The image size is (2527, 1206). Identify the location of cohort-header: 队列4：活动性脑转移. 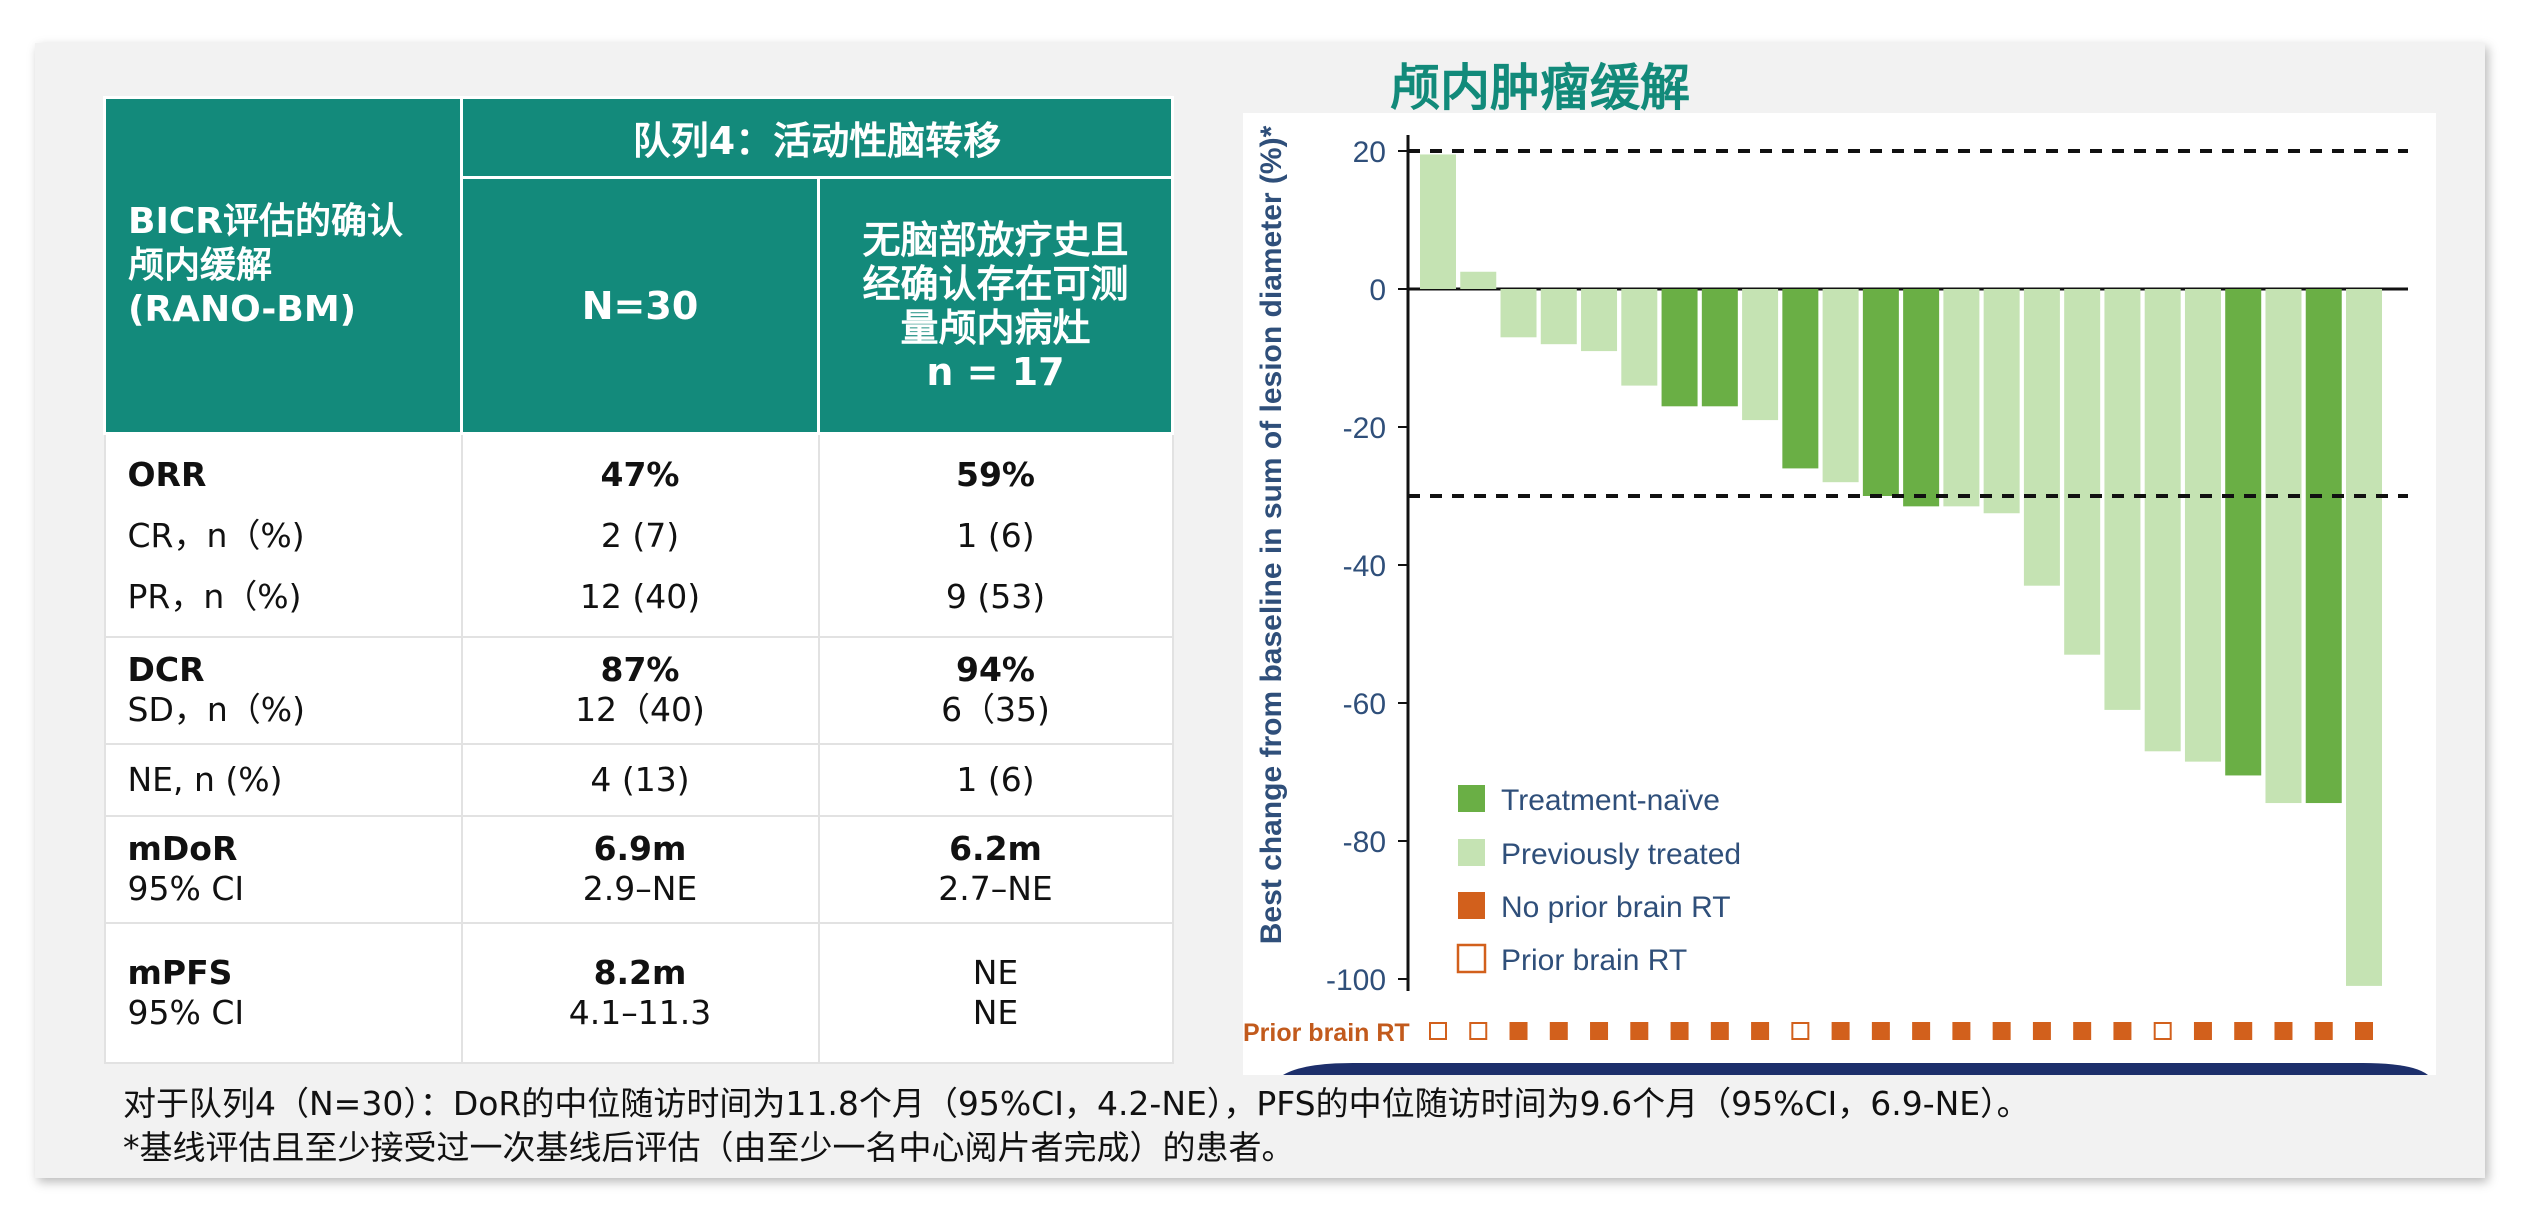
(817, 137).